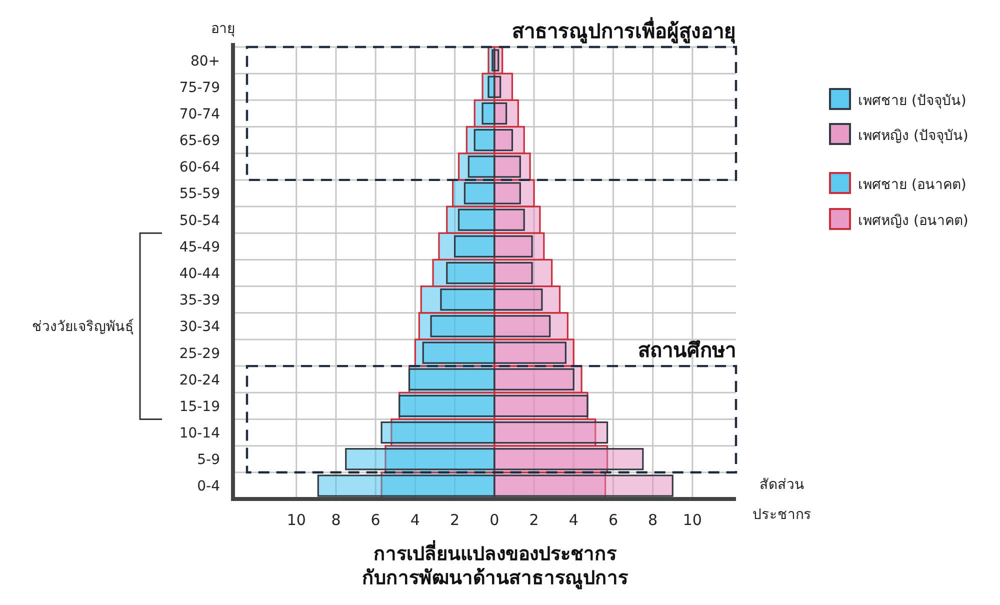  What do you see at coordinates (199, 194) in the screenshot?
I see `y-tick-label: 55-59` at bounding box center [199, 194].